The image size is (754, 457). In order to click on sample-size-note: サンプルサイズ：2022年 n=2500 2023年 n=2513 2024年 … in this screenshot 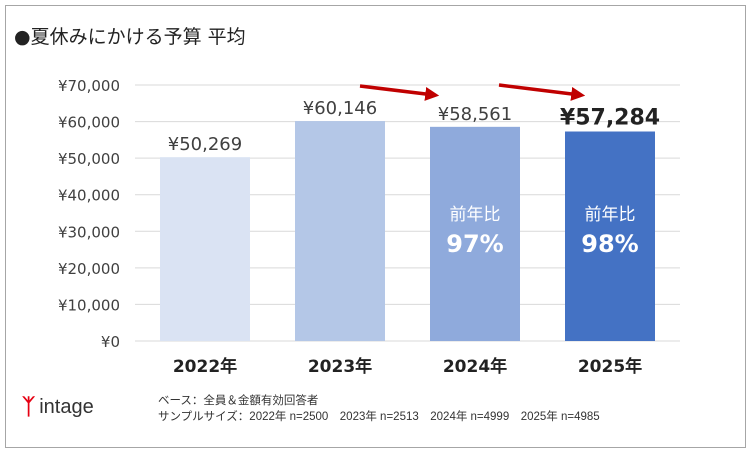, I will do `click(379, 417)`.